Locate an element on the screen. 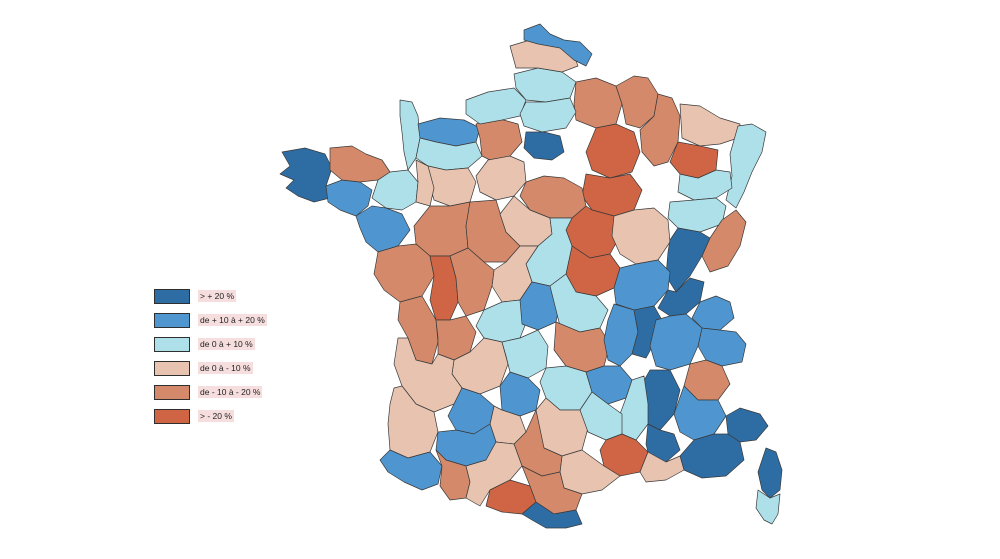 This screenshot has height=559, width=1000. department-bretagne-finistere is located at coordinates (306, 175).